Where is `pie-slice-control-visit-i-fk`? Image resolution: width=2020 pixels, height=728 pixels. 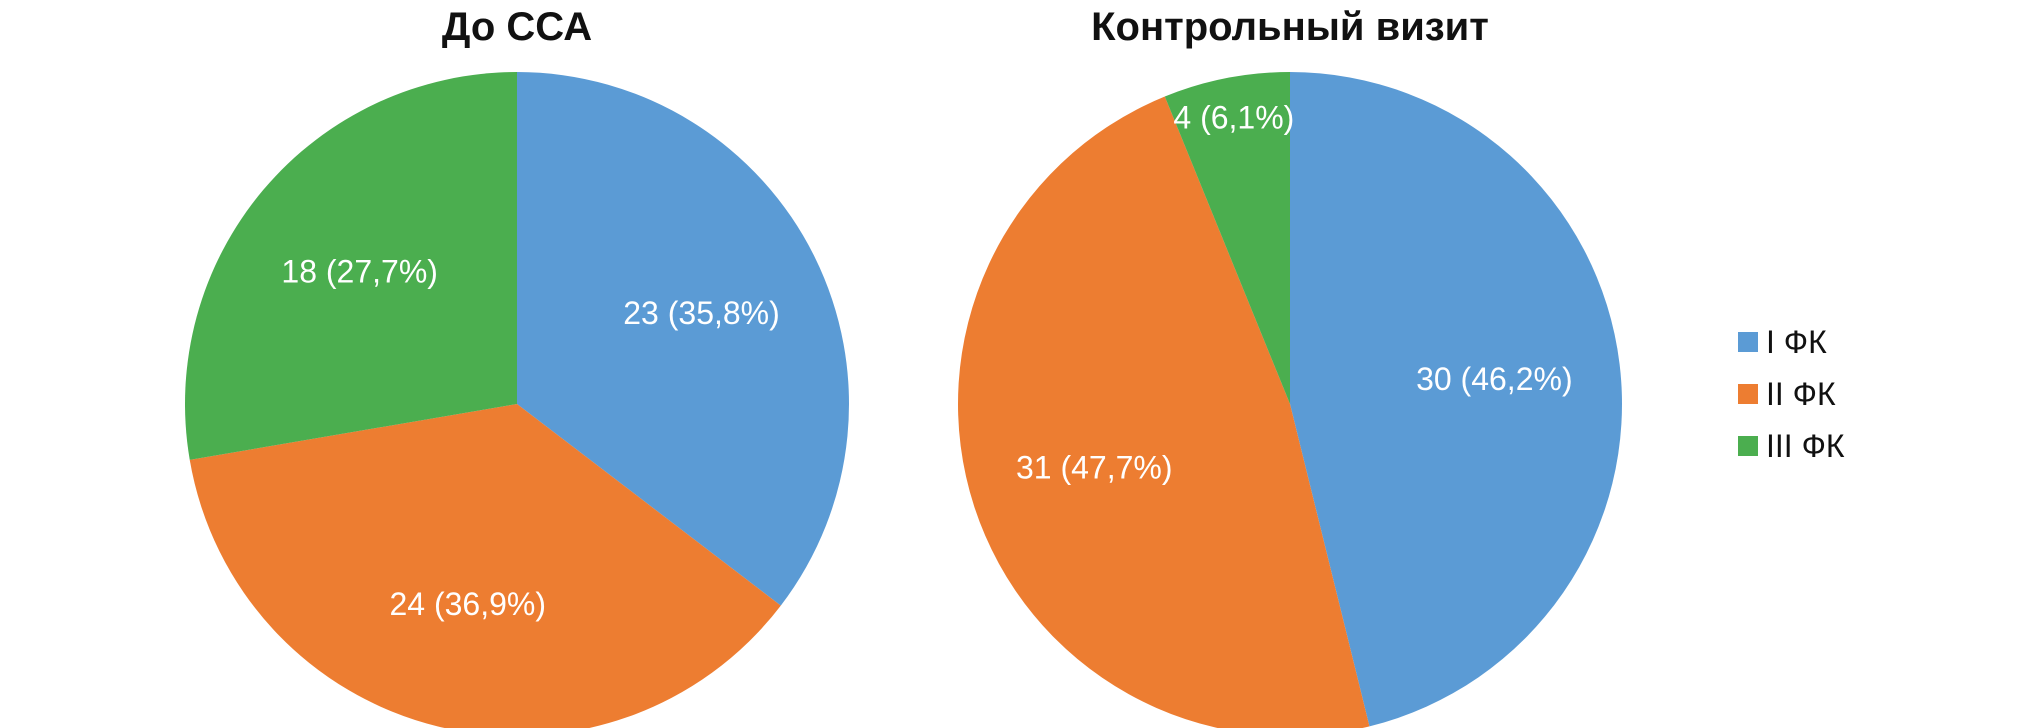 pie-slice-control-visit-i-fk is located at coordinates (1456, 399).